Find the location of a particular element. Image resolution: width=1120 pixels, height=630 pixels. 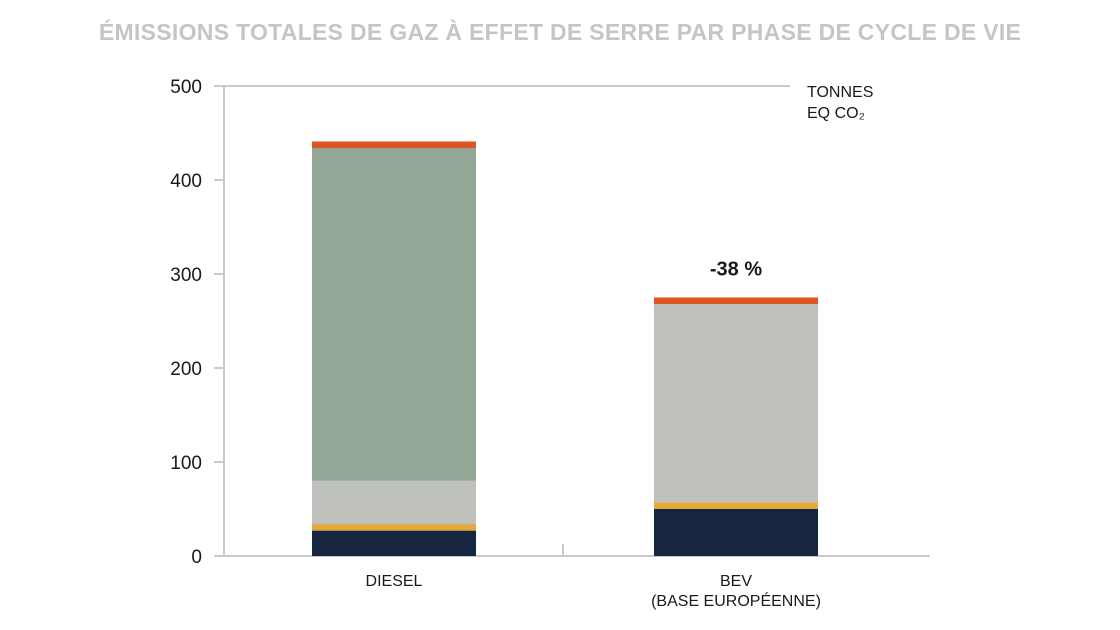

unit-label: EQ CO₂ is located at coordinates (836, 113).